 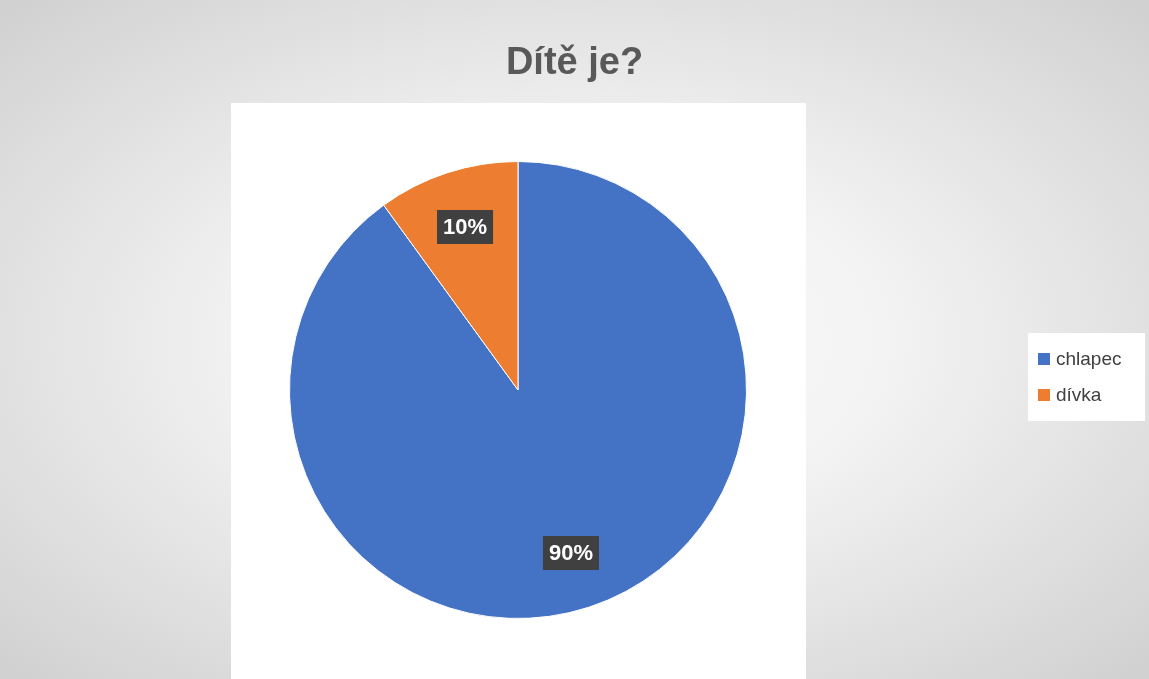 I want to click on data-label: 90%, so click(x=570, y=553).